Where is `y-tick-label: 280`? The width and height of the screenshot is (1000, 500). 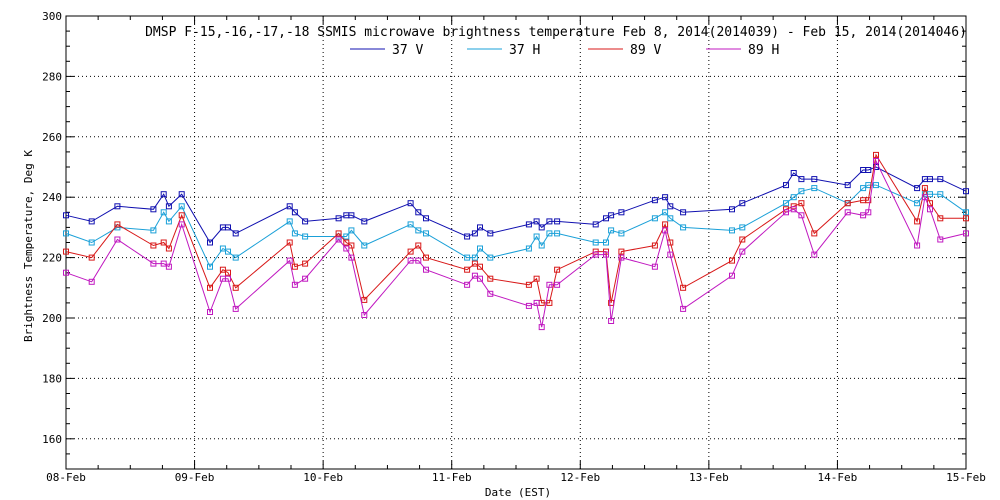
y-tick-label: 280 is located at coordinates (52, 76).